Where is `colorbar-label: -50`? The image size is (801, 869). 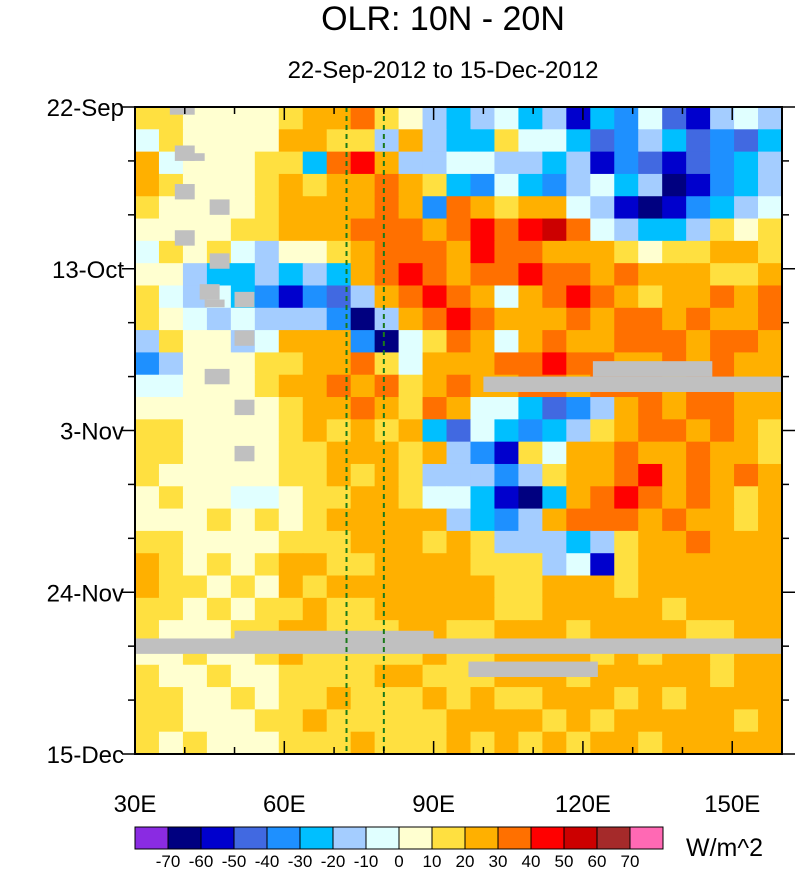
colorbar-label: -50 is located at coordinates (234, 860).